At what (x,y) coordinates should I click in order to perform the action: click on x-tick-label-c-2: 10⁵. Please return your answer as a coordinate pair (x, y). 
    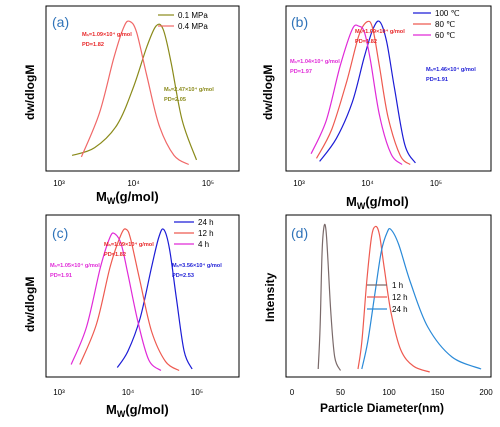
    Looking at the image, I should click on (197, 392).